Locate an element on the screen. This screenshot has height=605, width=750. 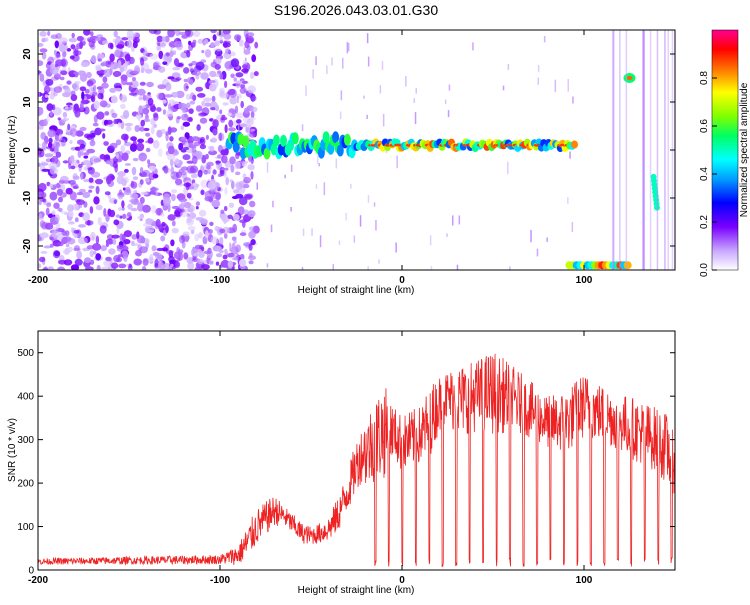
heatmap-ytick-label: -20 is located at coordinates (27, 245).